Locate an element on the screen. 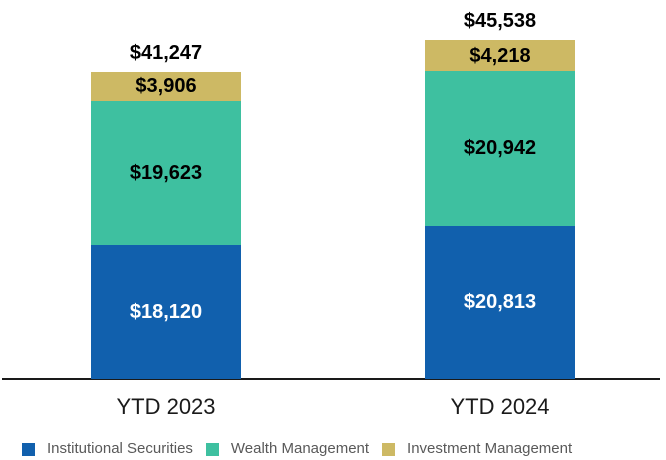 The width and height of the screenshot is (666, 460). legend-item-wealth-management: Wealth Management is located at coordinates (287, 448).